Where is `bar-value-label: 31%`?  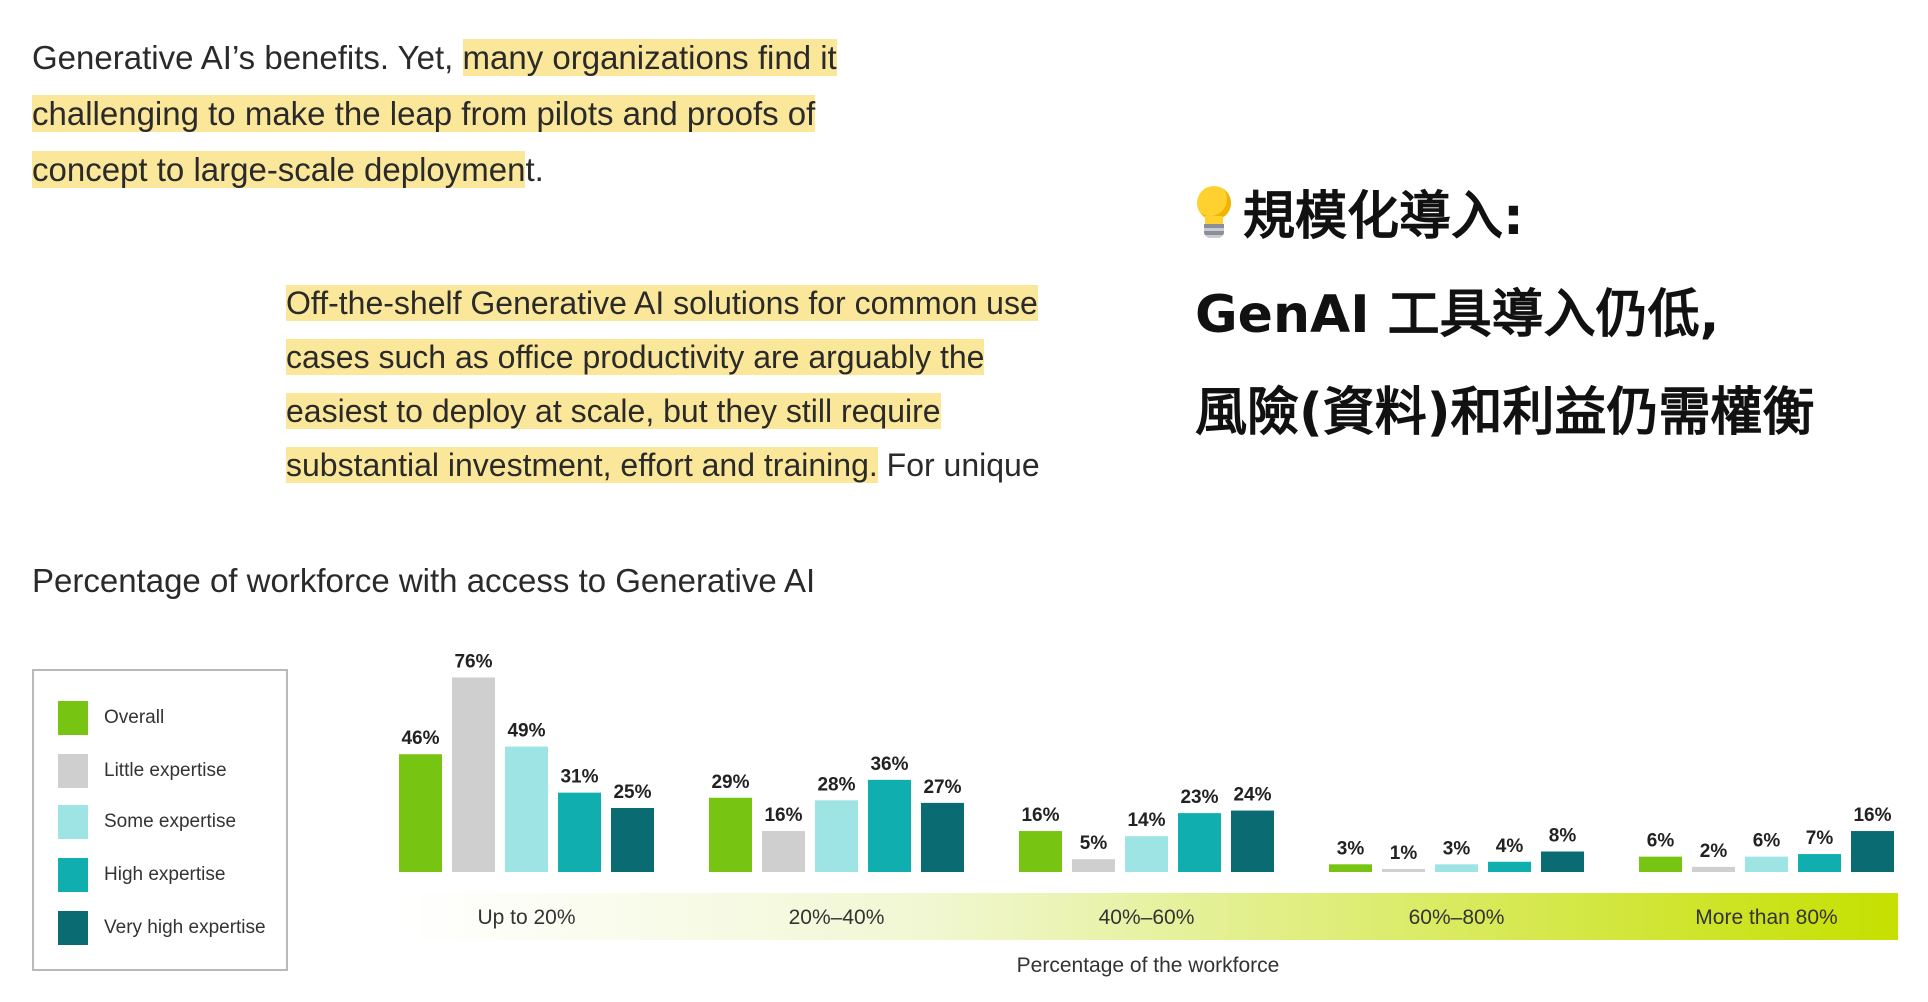
bar-value-label: 31% is located at coordinates (579, 777).